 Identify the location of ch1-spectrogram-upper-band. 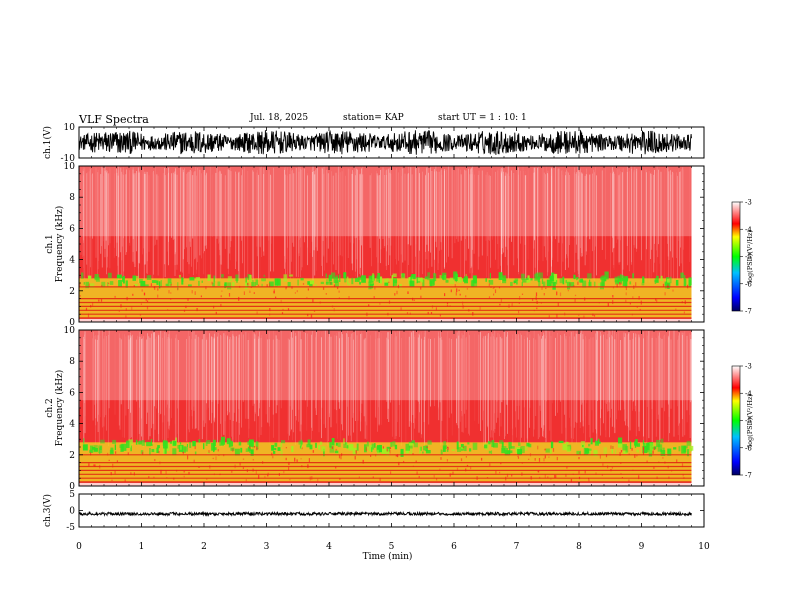
(385, 201).